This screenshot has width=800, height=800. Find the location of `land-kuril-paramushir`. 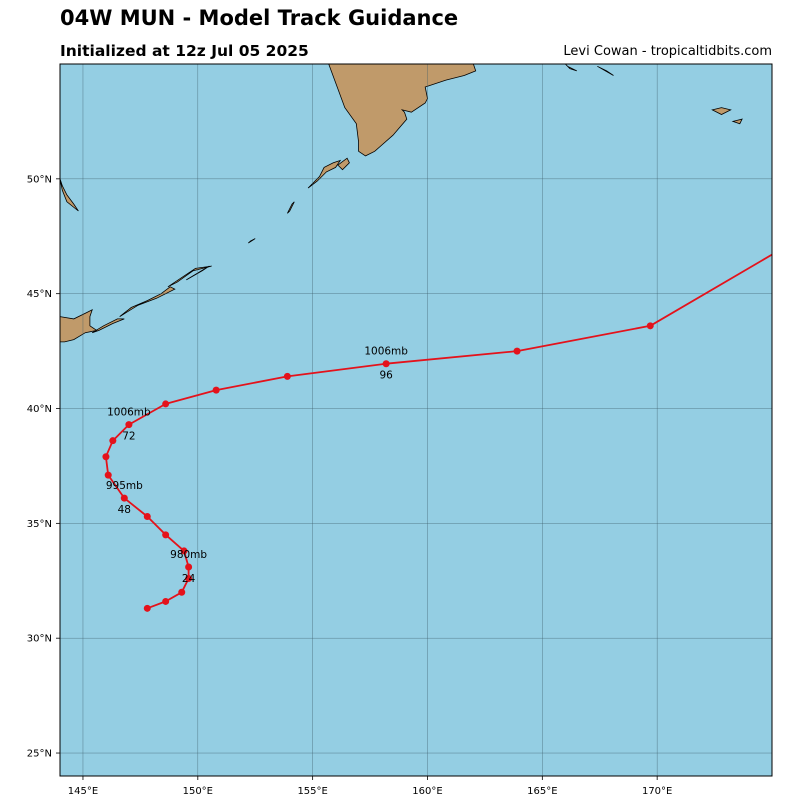

land-kuril-paramushir is located at coordinates (343, 164).